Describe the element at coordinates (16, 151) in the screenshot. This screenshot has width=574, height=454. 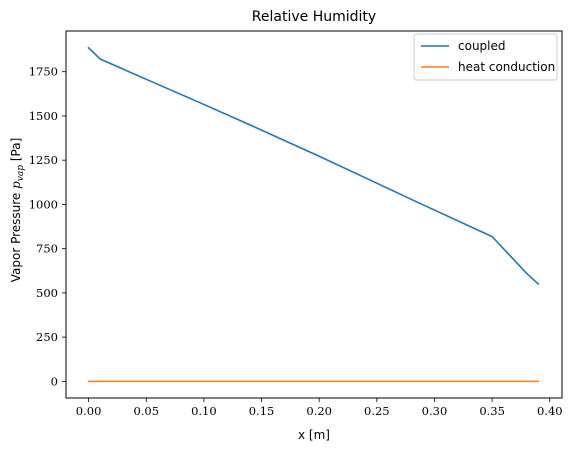
I see `y-axis-label-suffix: [Pa]` at that location.